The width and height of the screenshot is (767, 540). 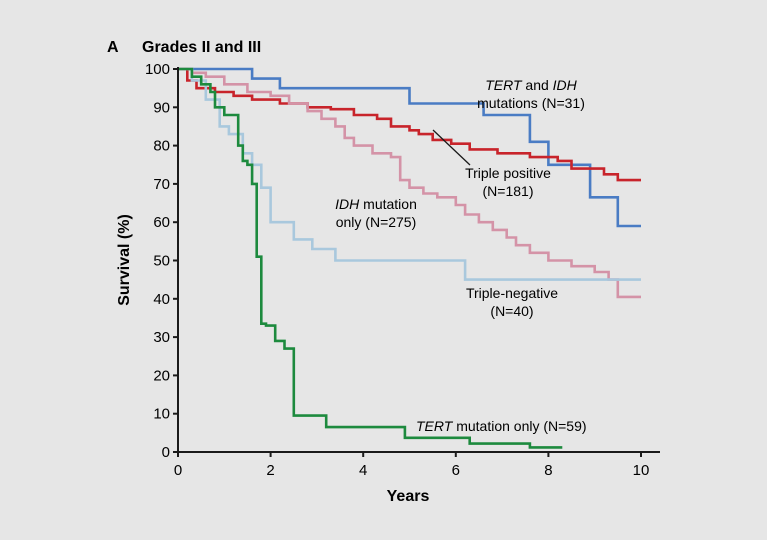 What do you see at coordinates (161, 261) in the screenshot?
I see `y-tick-label: 50` at bounding box center [161, 261].